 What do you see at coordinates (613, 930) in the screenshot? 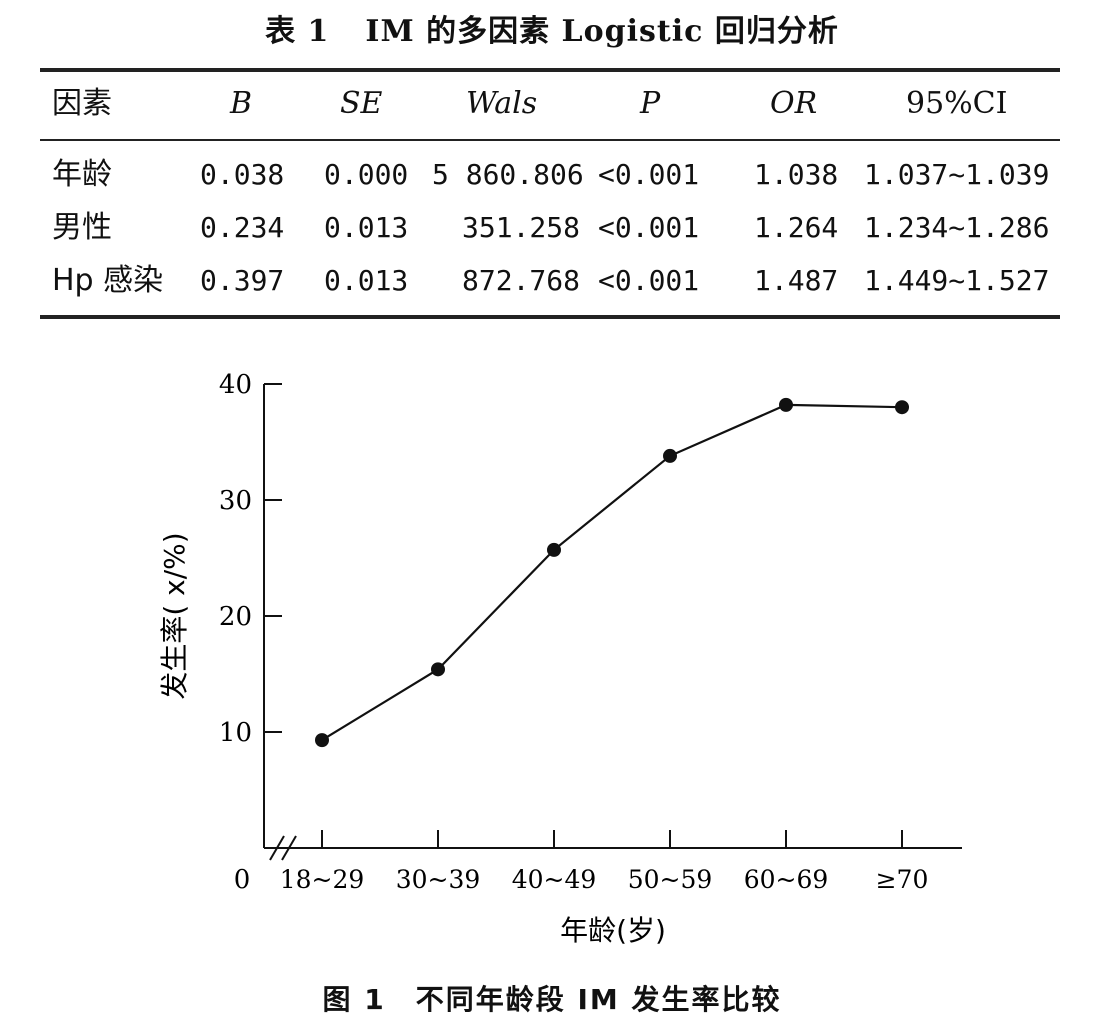
I see `x-axis-label: 年龄(岁)` at bounding box center [613, 930].